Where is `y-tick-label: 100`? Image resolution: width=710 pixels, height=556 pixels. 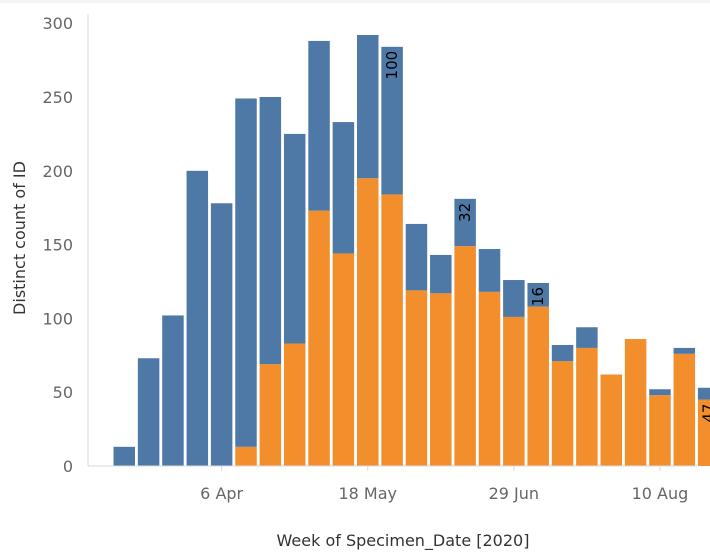 y-tick-label: 100 is located at coordinates (57, 318).